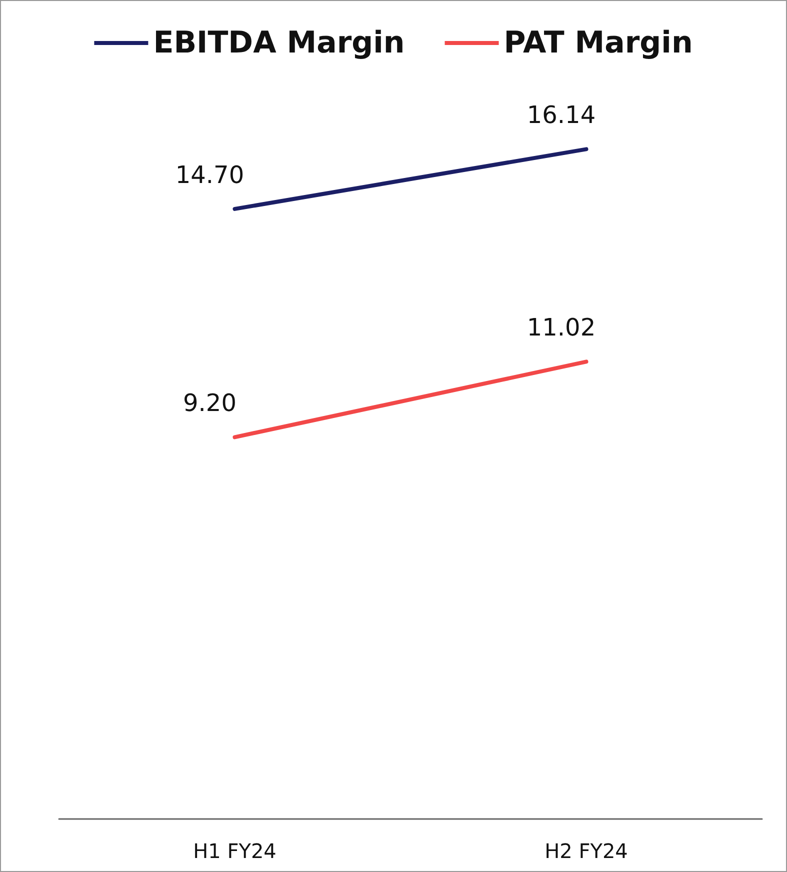  Describe the element at coordinates (234, 851) in the screenshot. I see `x-tick-label: H1 FY24` at that location.